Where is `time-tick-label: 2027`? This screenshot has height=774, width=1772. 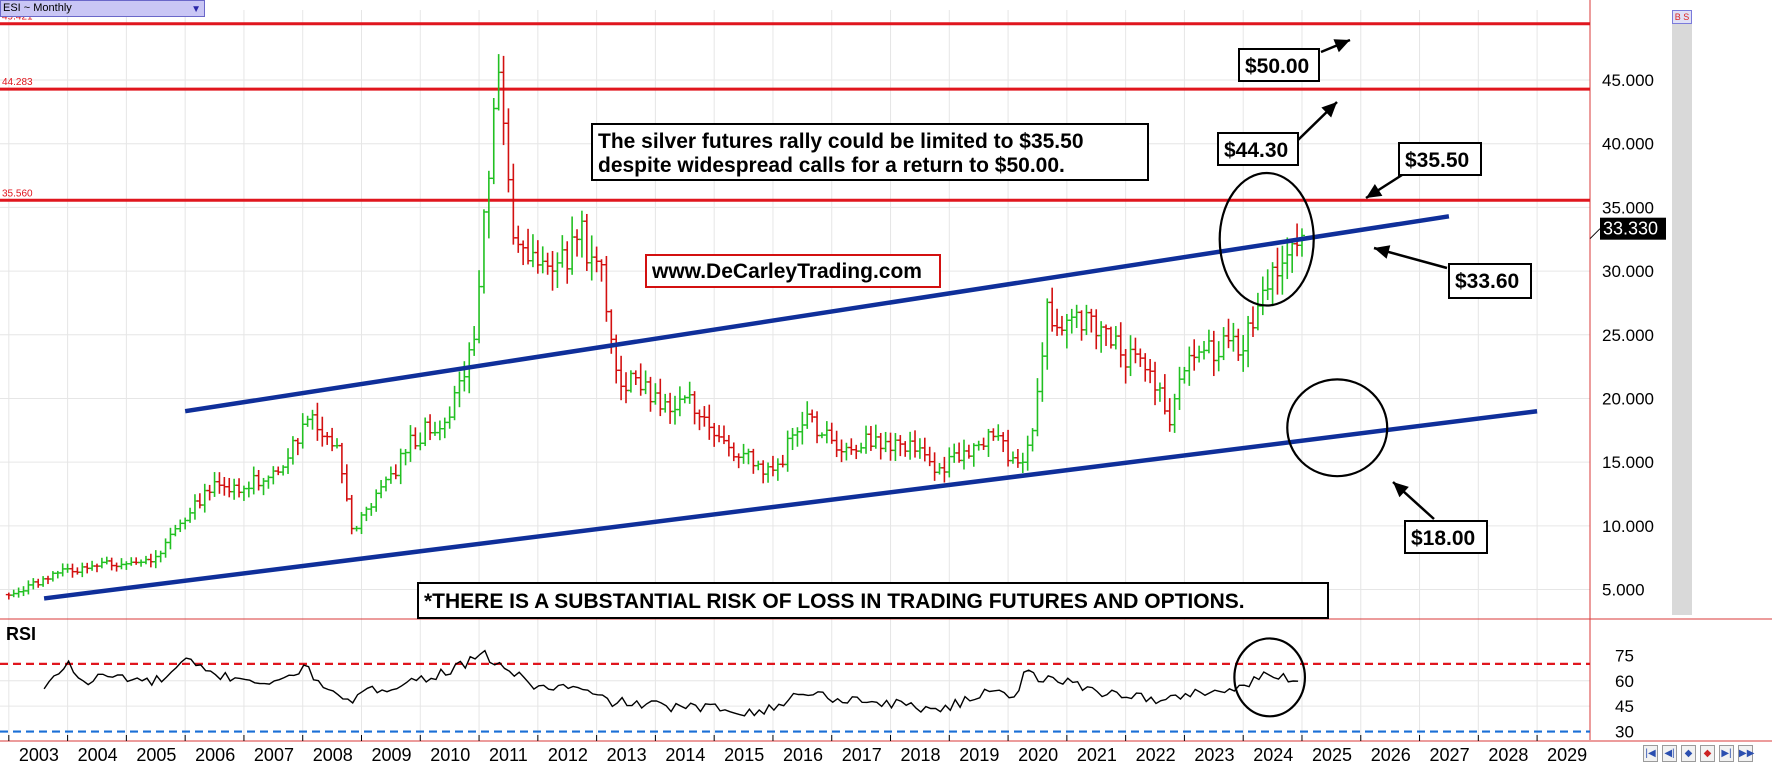 time-tick-label: 2027 is located at coordinates (1450, 755).